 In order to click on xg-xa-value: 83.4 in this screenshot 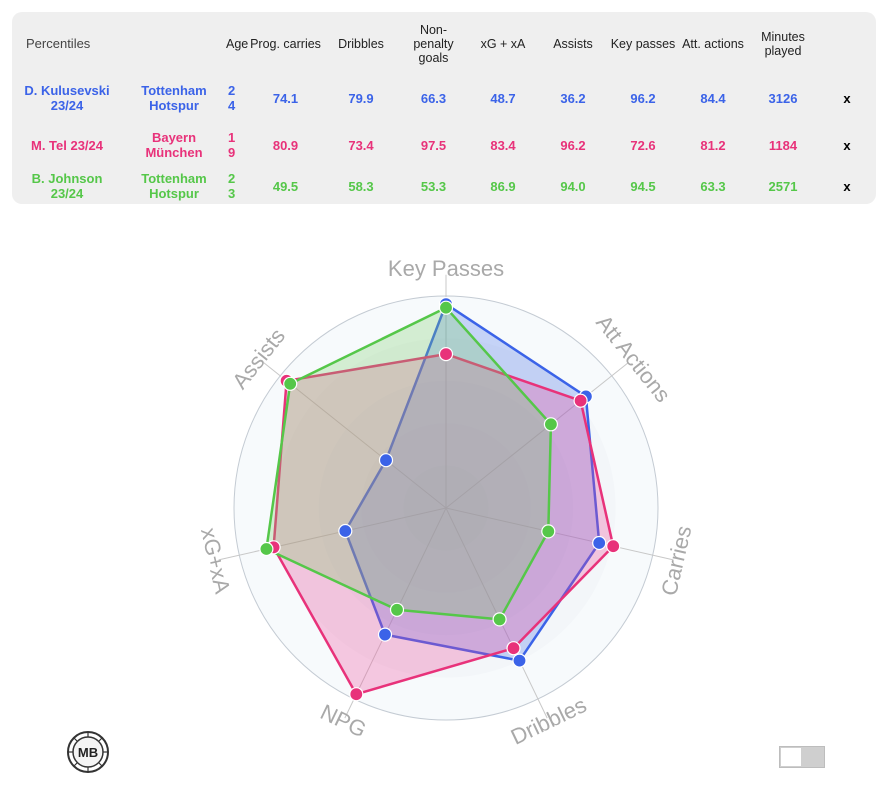, I will do `click(503, 145)`.